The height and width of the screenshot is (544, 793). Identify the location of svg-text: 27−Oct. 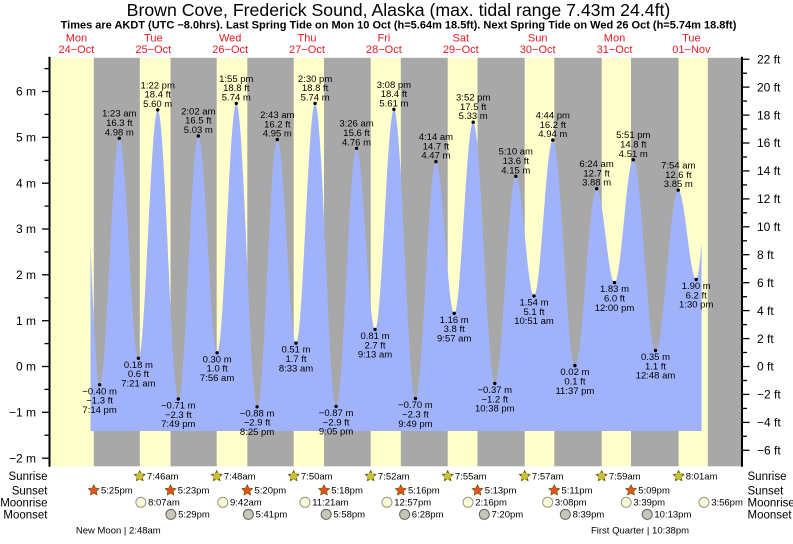
(307, 50).